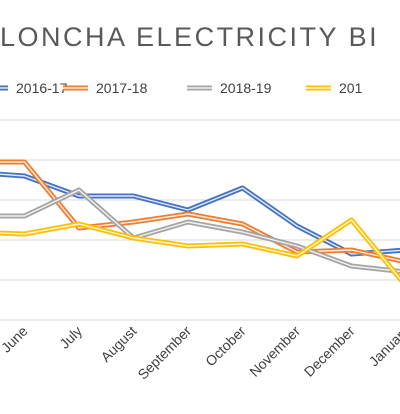  What do you see at coordinates (122, 88) in the screenshot?
I see `legend-label: 2017-18` at bounding box center [122, 88].